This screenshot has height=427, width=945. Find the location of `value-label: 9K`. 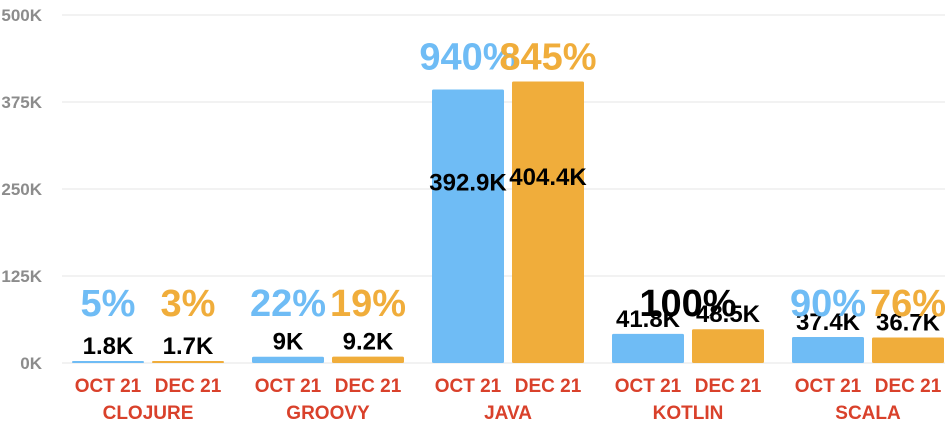

value-label: 9K is located at coordinates (288, 342).